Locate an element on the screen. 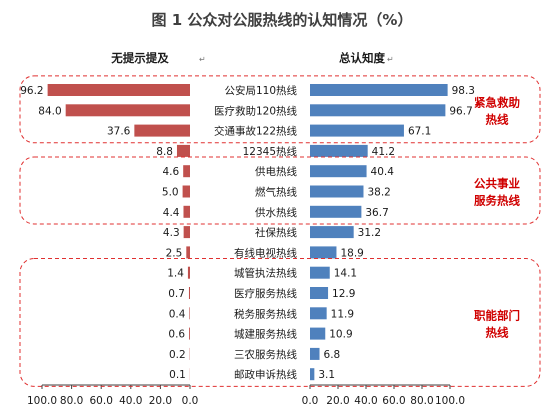 This screenshot has width=560, height=418. unaided-value-label: 4.3 is located at coordinates (171, 233).